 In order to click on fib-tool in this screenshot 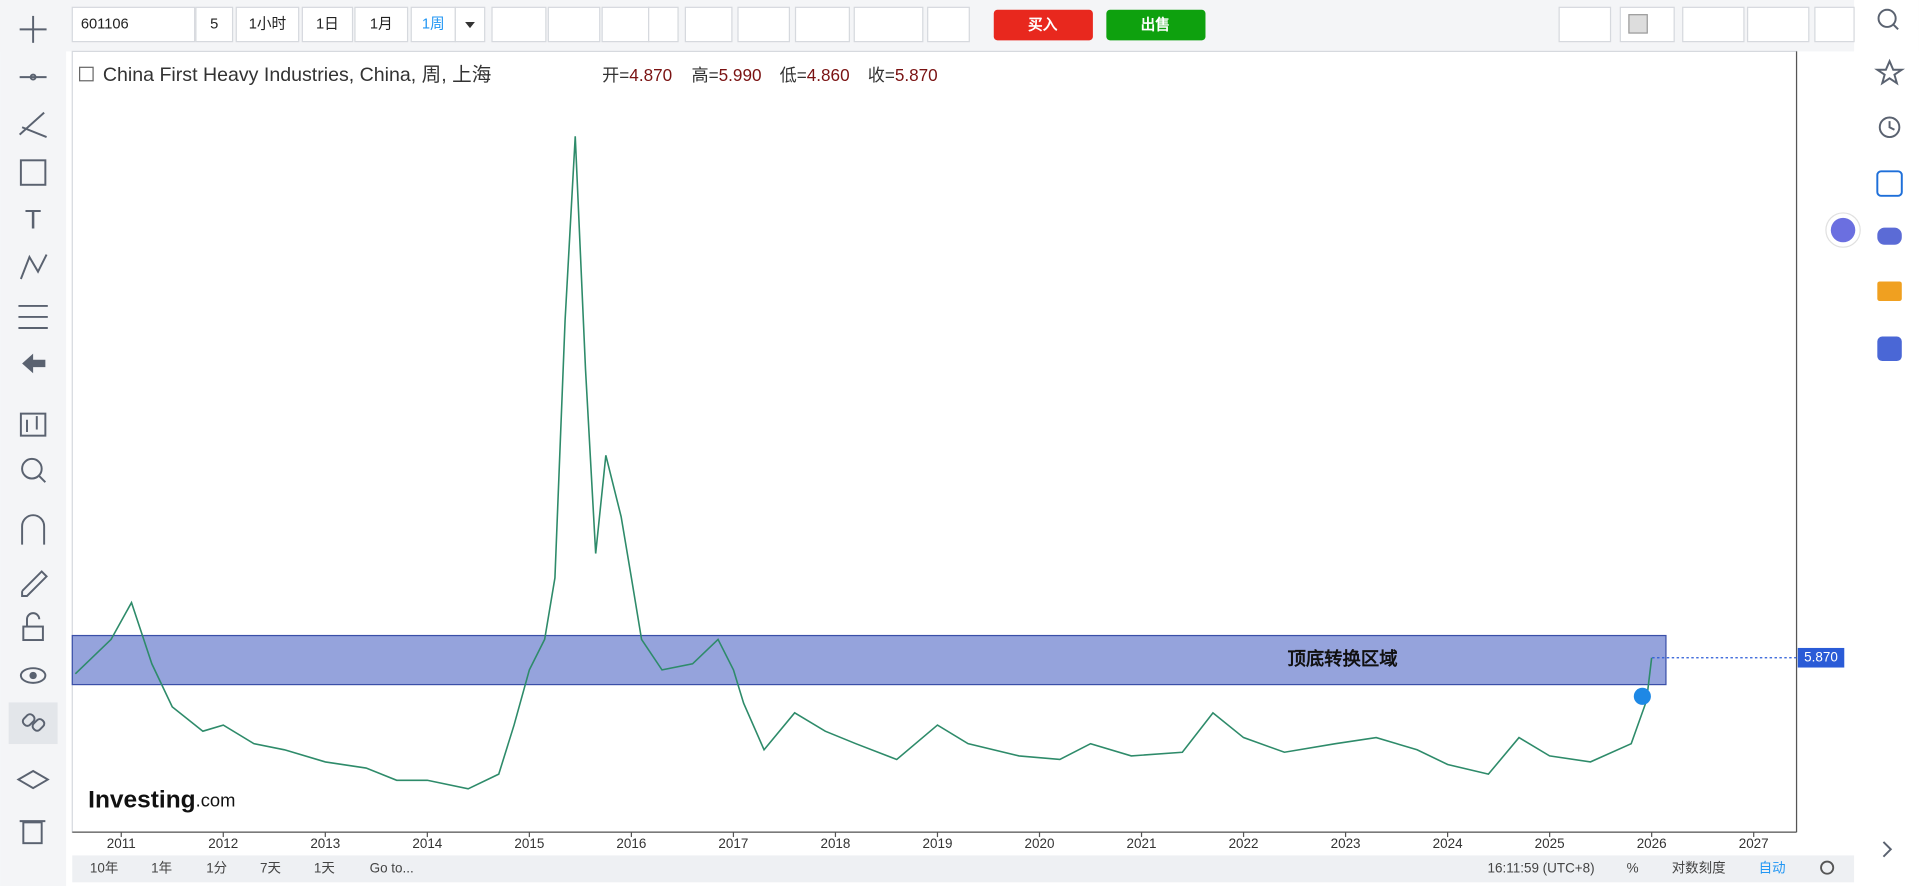, I will do `click(33, 316)`.